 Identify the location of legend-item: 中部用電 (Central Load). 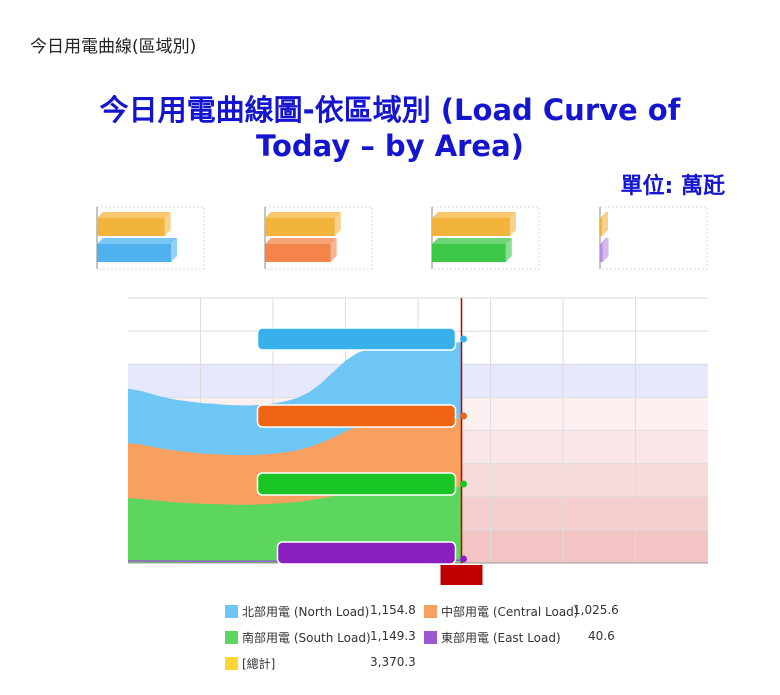
(501, 611).